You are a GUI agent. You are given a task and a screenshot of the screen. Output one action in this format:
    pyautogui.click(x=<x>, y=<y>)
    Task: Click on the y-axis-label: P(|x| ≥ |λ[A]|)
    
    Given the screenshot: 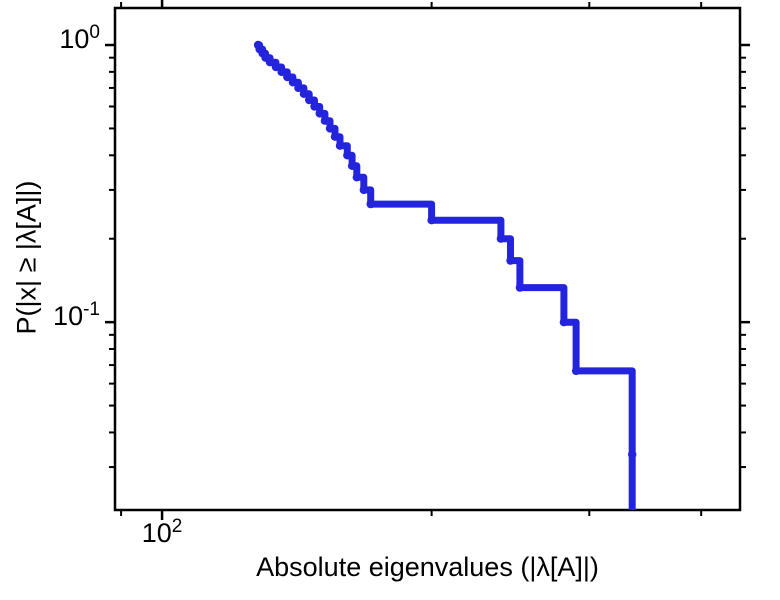 What is the action you would take?
    pyautogui.click(x=26, y=257)
    